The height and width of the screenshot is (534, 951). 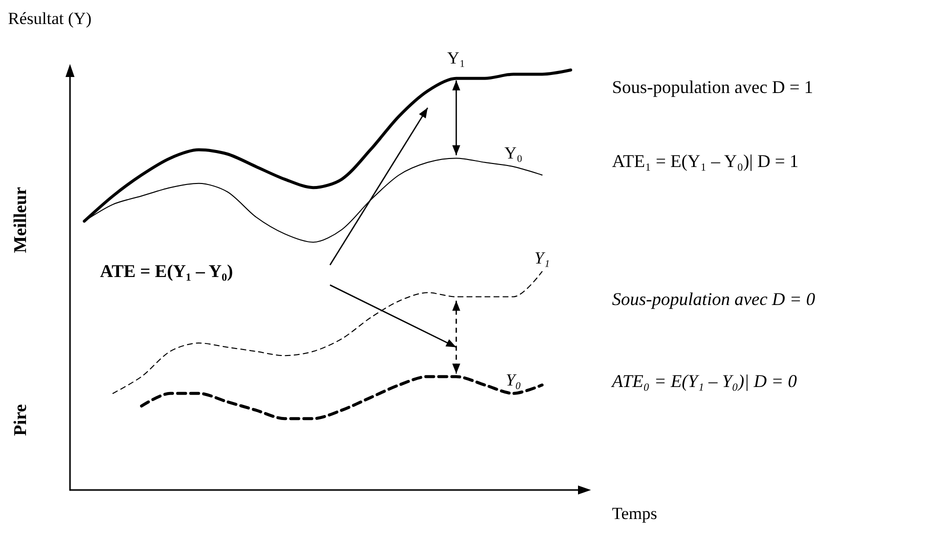 I want to click on annotation: ATE = E(Y₁ – Y₀), so click(x=167, y=271).